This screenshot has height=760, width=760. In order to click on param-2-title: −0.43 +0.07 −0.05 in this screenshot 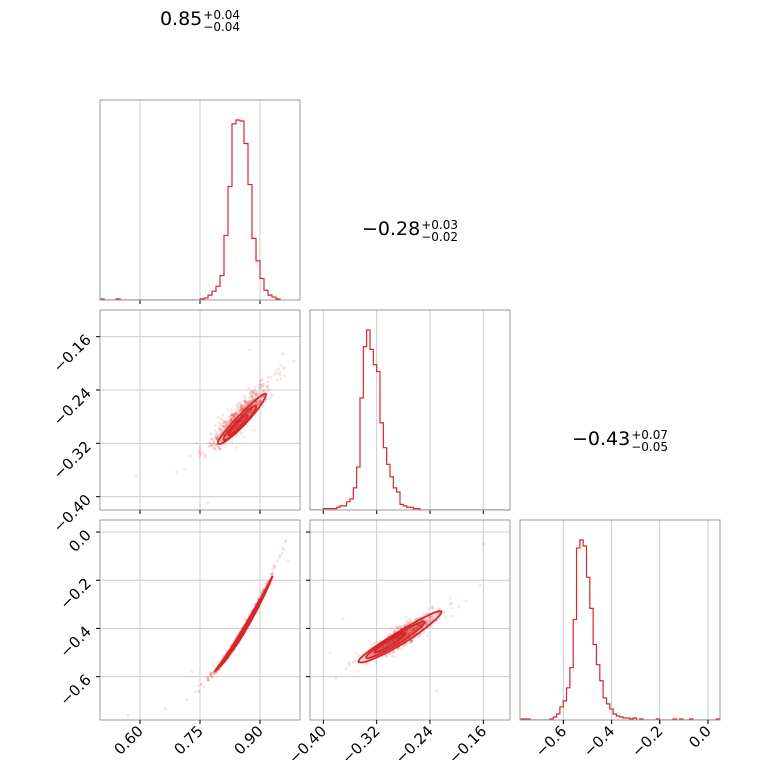, I will do `click(620, 440)`.